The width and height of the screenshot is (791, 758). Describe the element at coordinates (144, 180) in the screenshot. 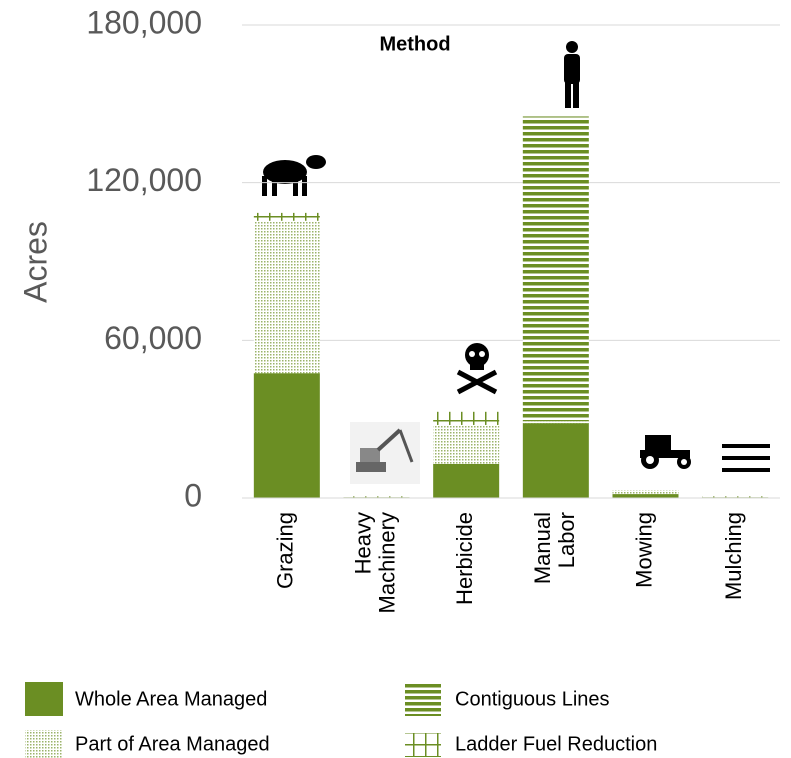

I see `y-tick-label: 120,000` at that location.